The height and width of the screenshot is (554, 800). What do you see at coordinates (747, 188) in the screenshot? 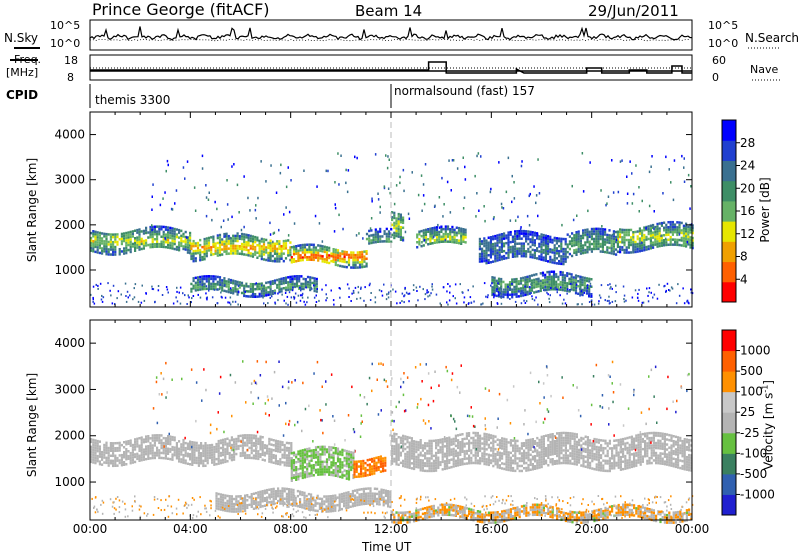
I see `power-colorbar-tick-label: 20` at bounding box center [747, 188].